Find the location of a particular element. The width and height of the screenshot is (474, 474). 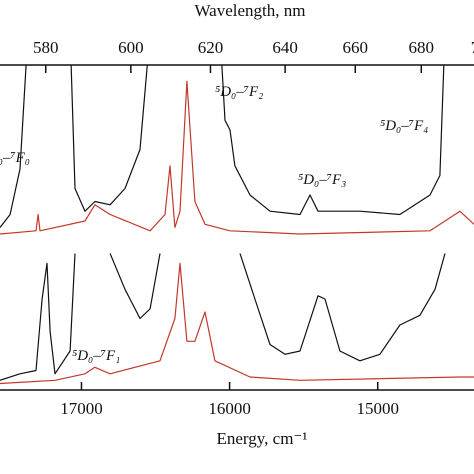

x2-tick-label: 620 is located at coordinates (211, 47).